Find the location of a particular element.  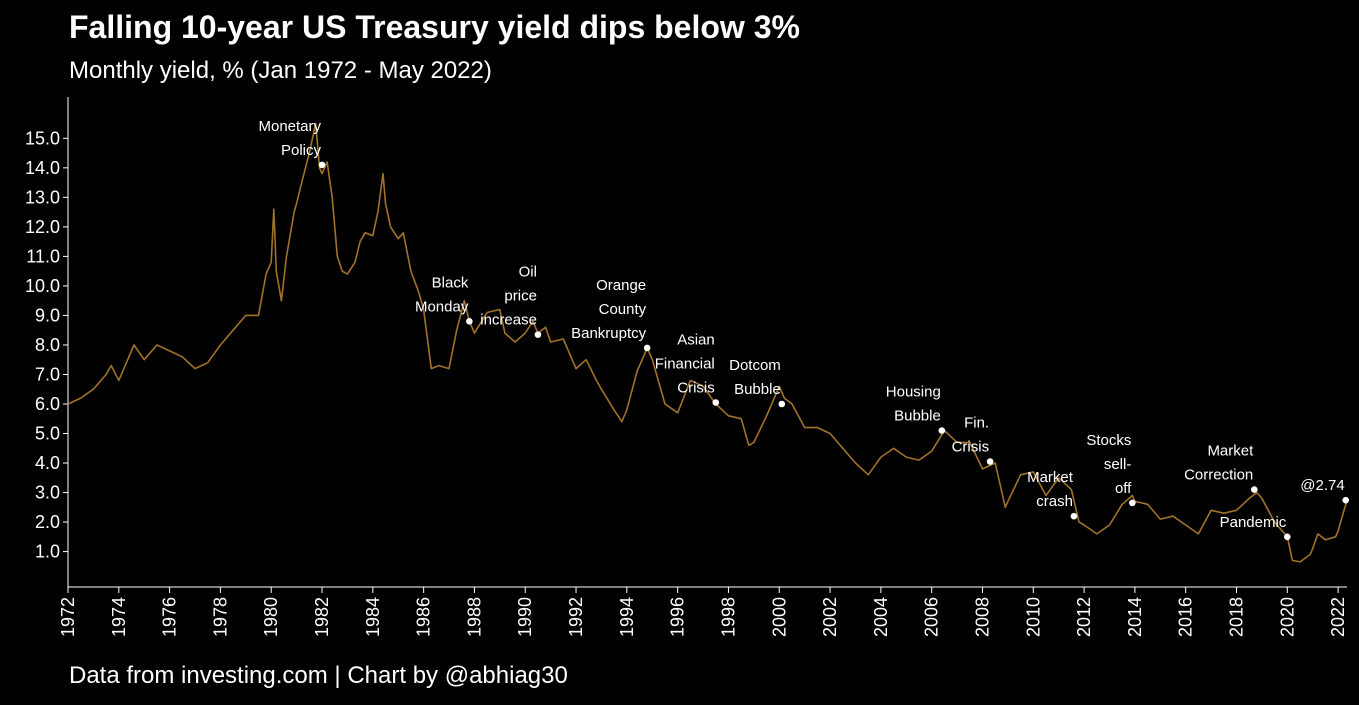

chart-subtitle: Monthly yield, % (Jan 1972 - May 2022) is located at coordinates (280, 70).